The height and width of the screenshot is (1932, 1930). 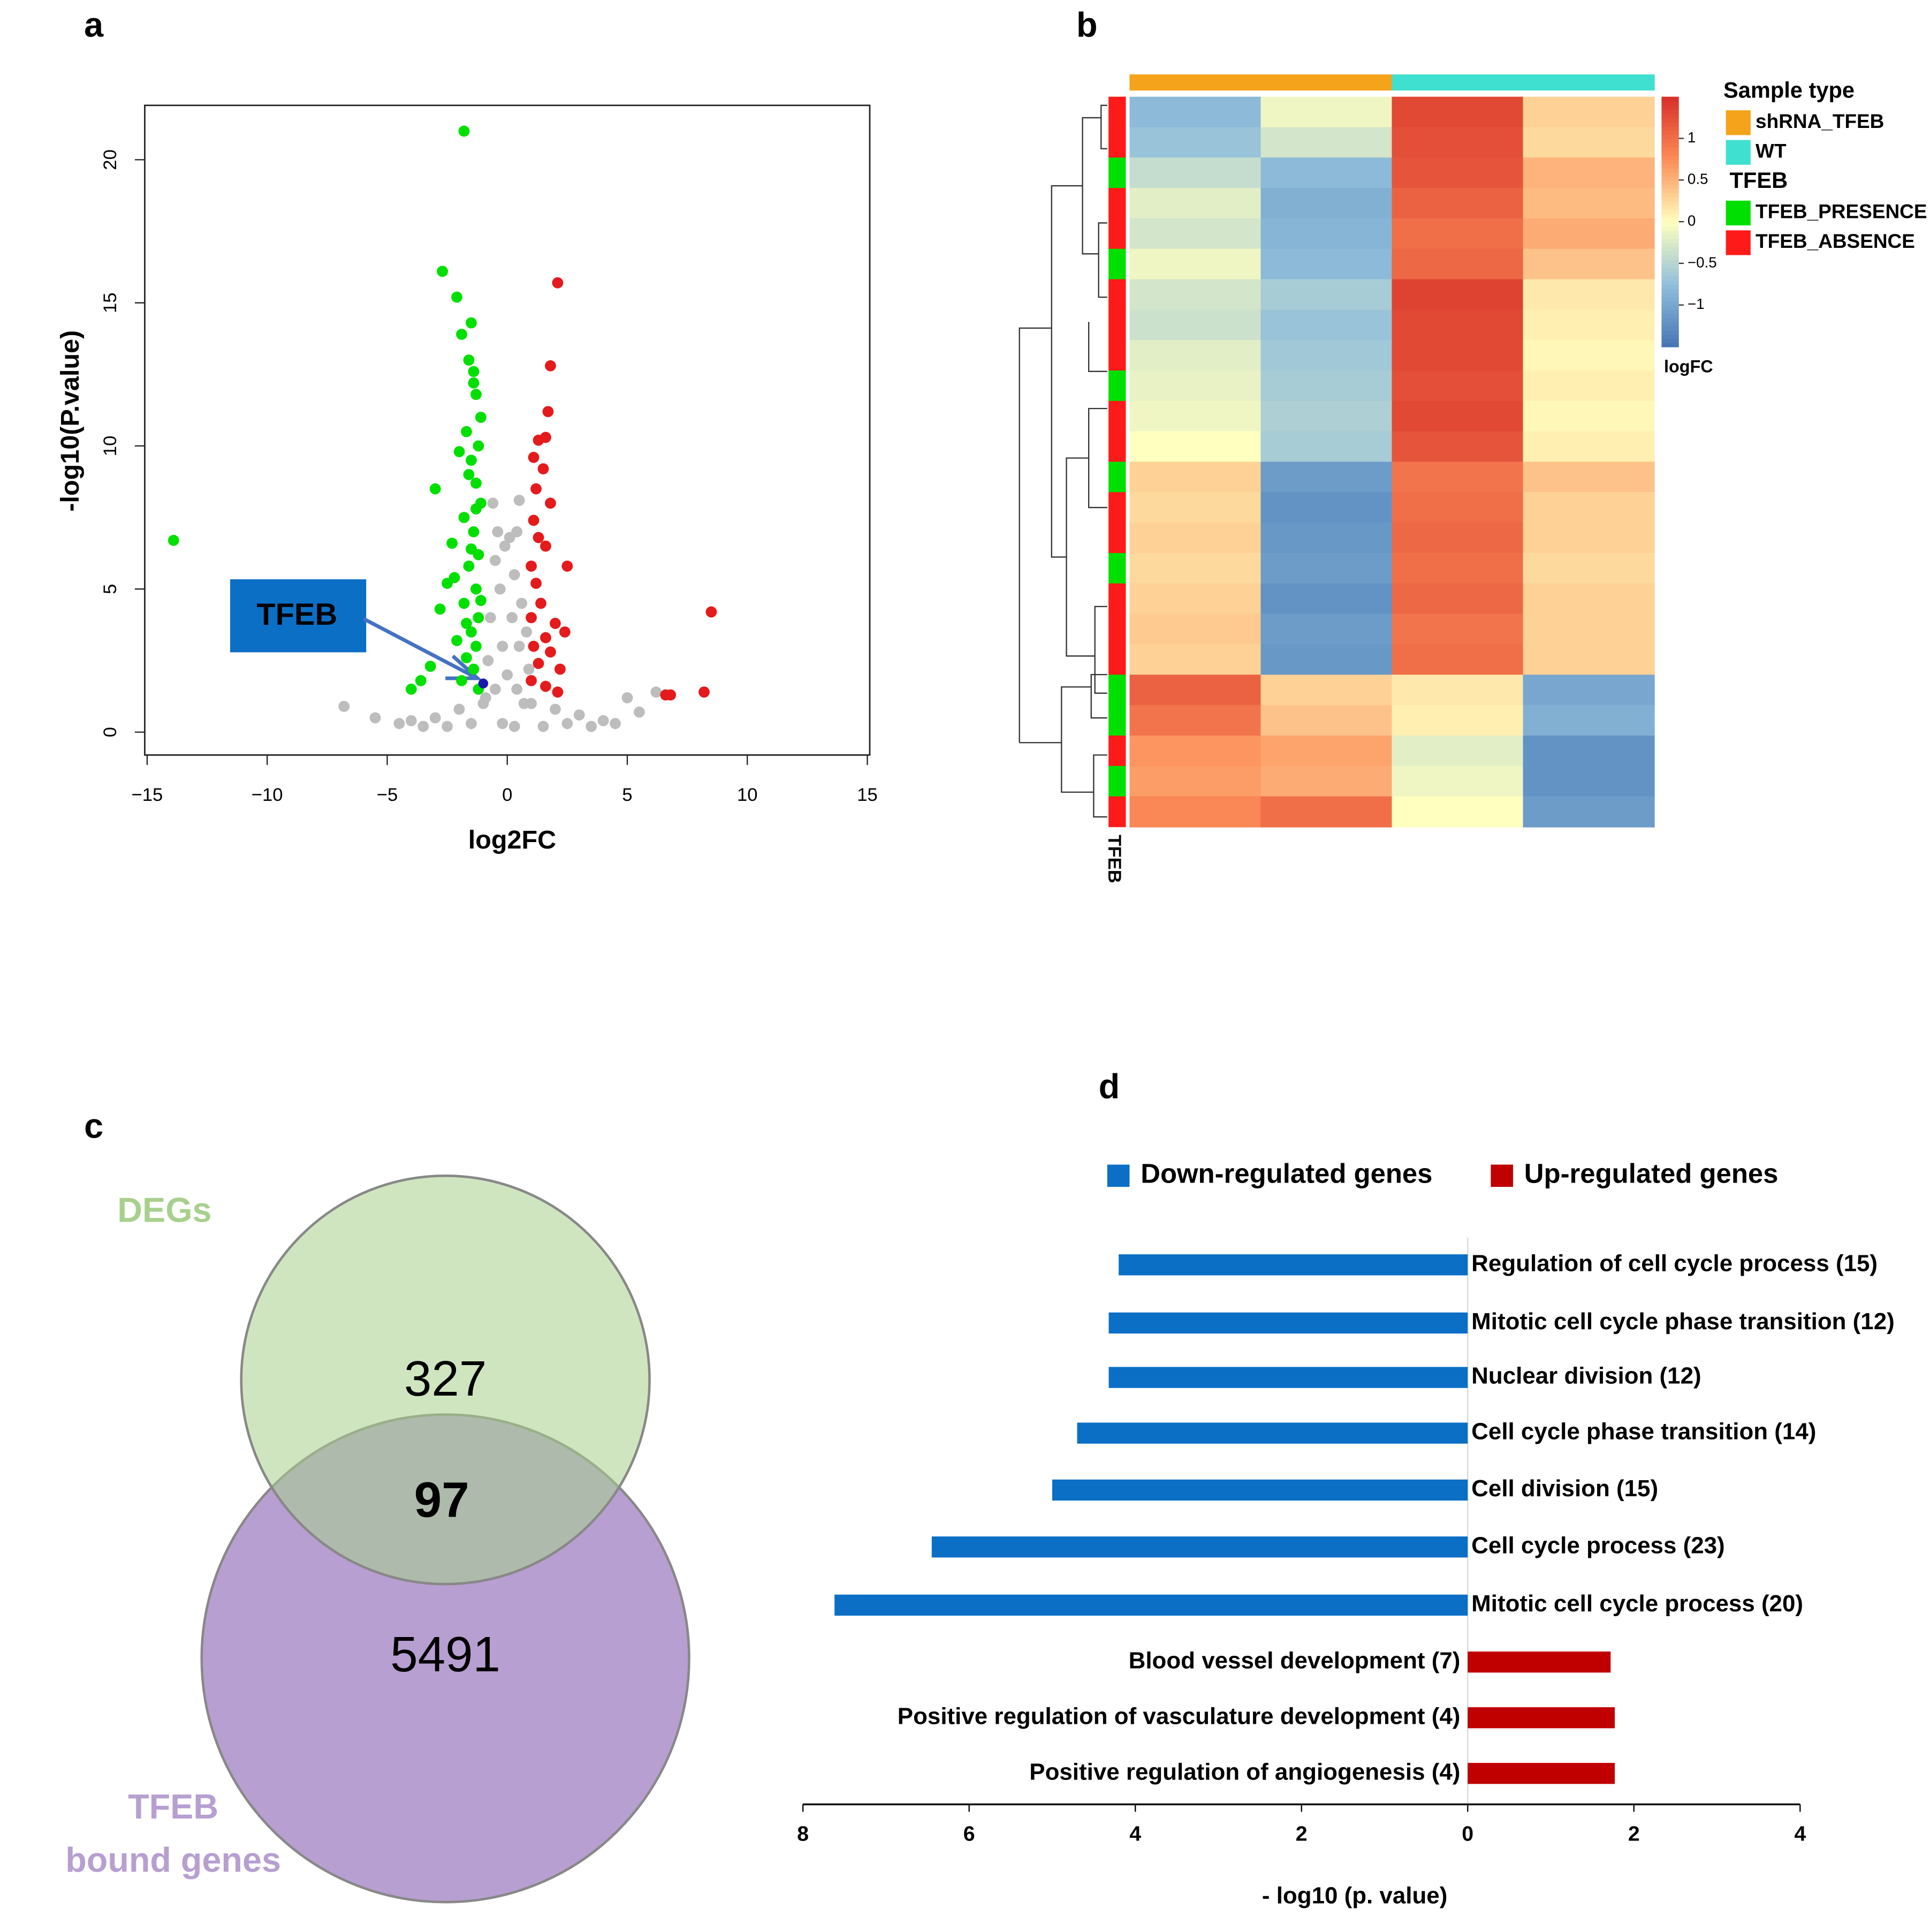 I want to click on category-label: Cell cycle phase transition (14), so click(x=1643, y=1432).